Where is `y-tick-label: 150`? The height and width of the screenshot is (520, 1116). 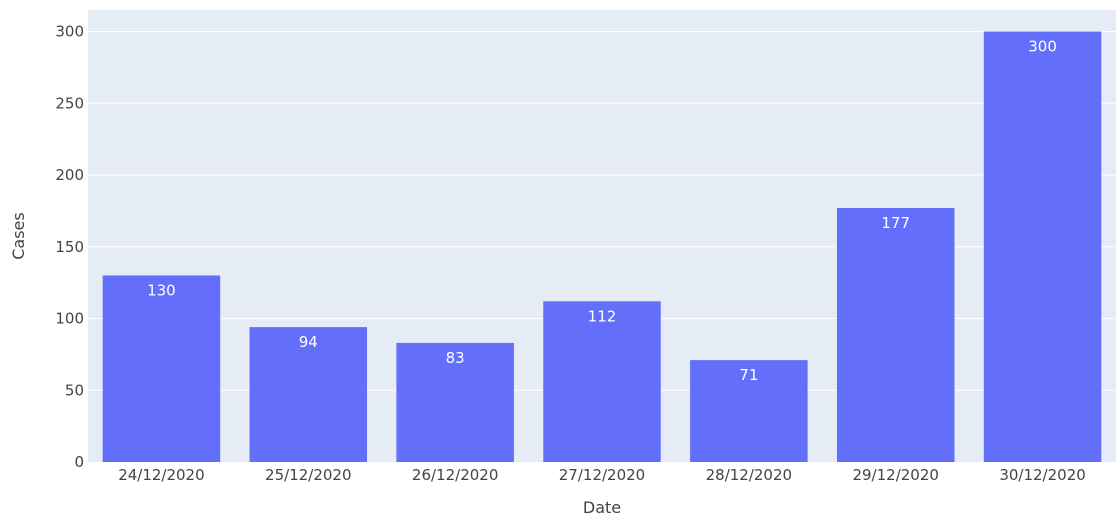 y-tick-label: 150 is located at coordinates (69, 247).